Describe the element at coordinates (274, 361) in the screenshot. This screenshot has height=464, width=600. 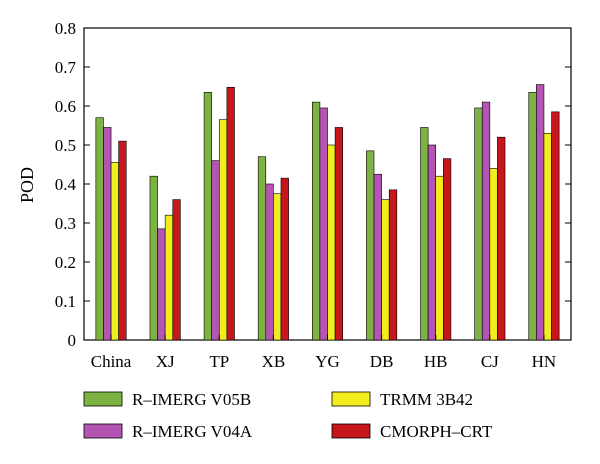
I see `x-tick-label: XB` at that location.